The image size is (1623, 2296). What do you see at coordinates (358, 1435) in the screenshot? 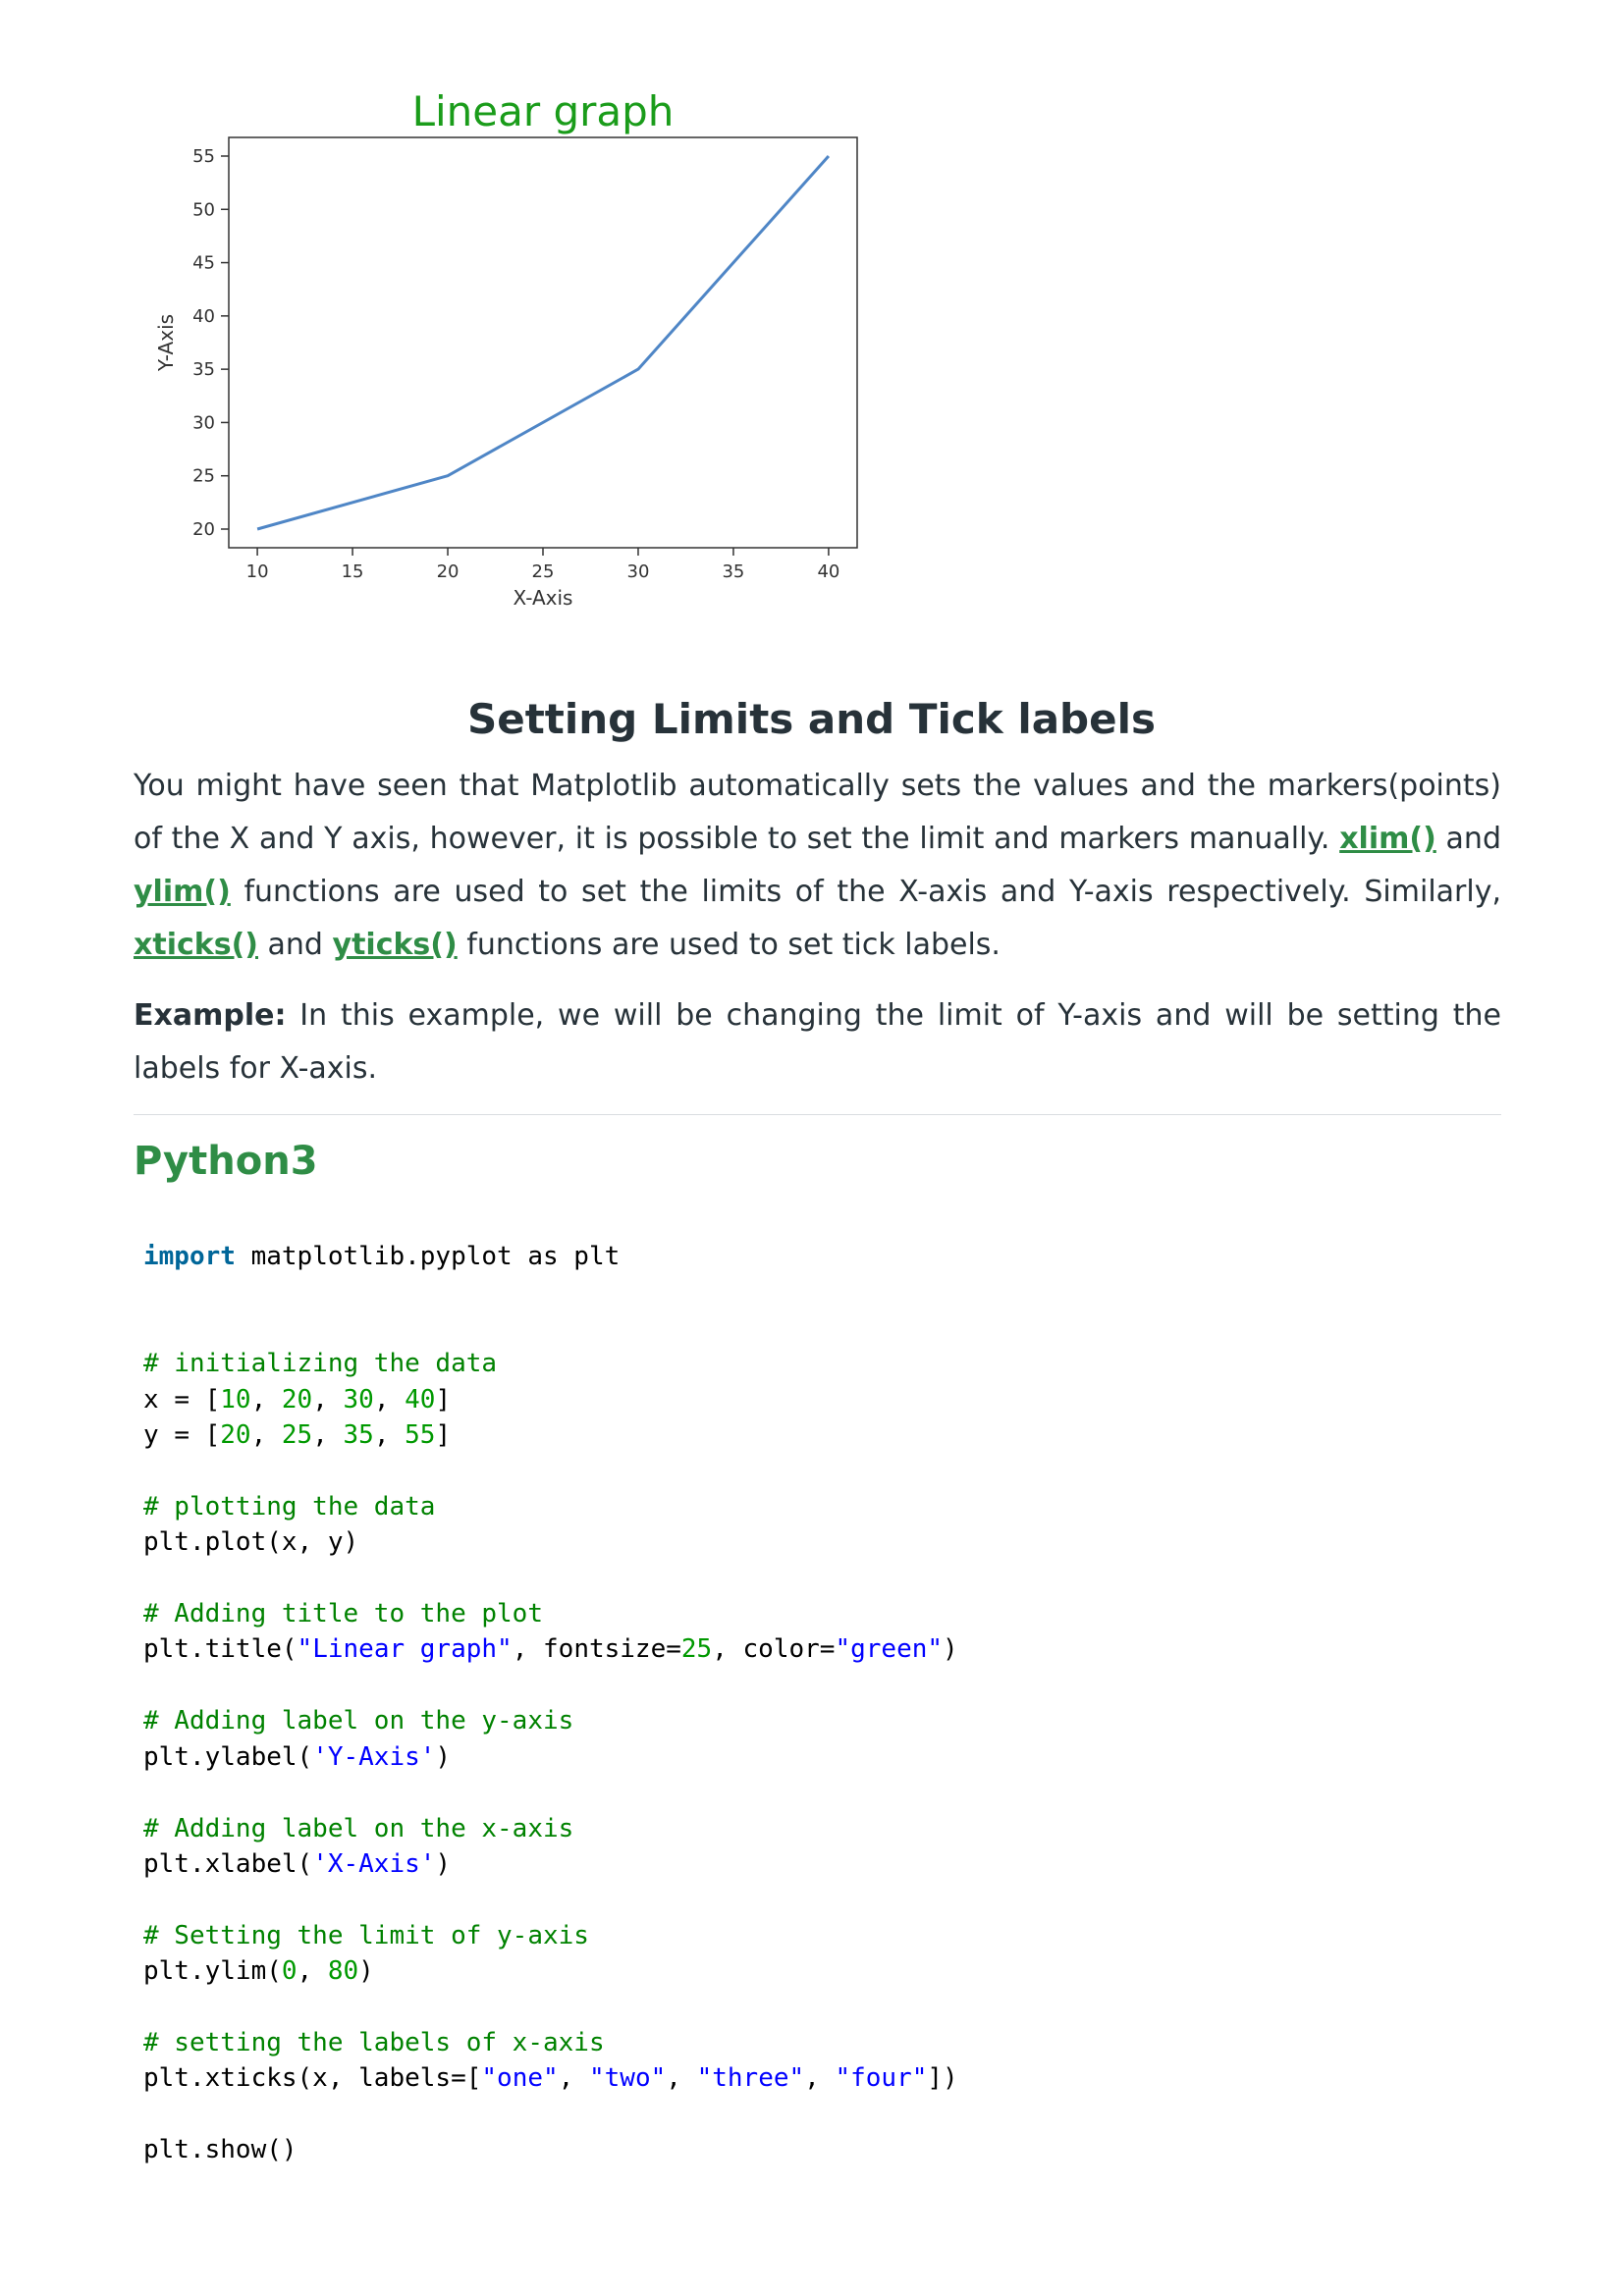
I see `code-number: 35` at bounding box center [358, 1435].